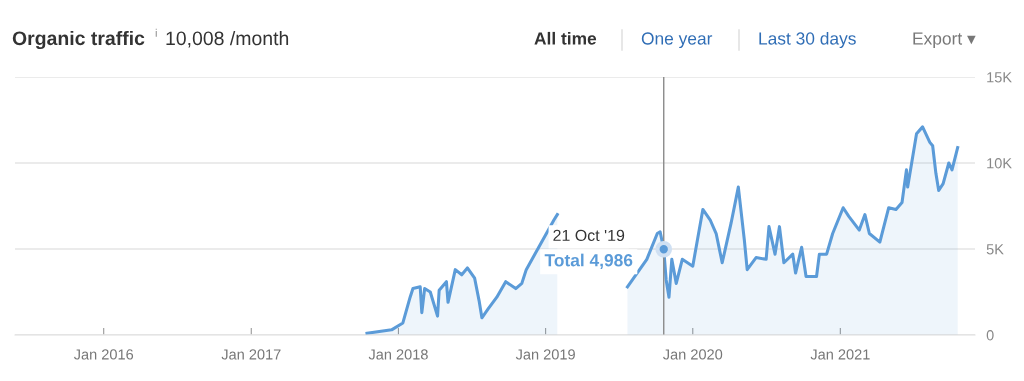 Image resolution: width=1024 pixels, height=381 pixels. I want to click on y-tick-label: 10K, so click(999, 163).